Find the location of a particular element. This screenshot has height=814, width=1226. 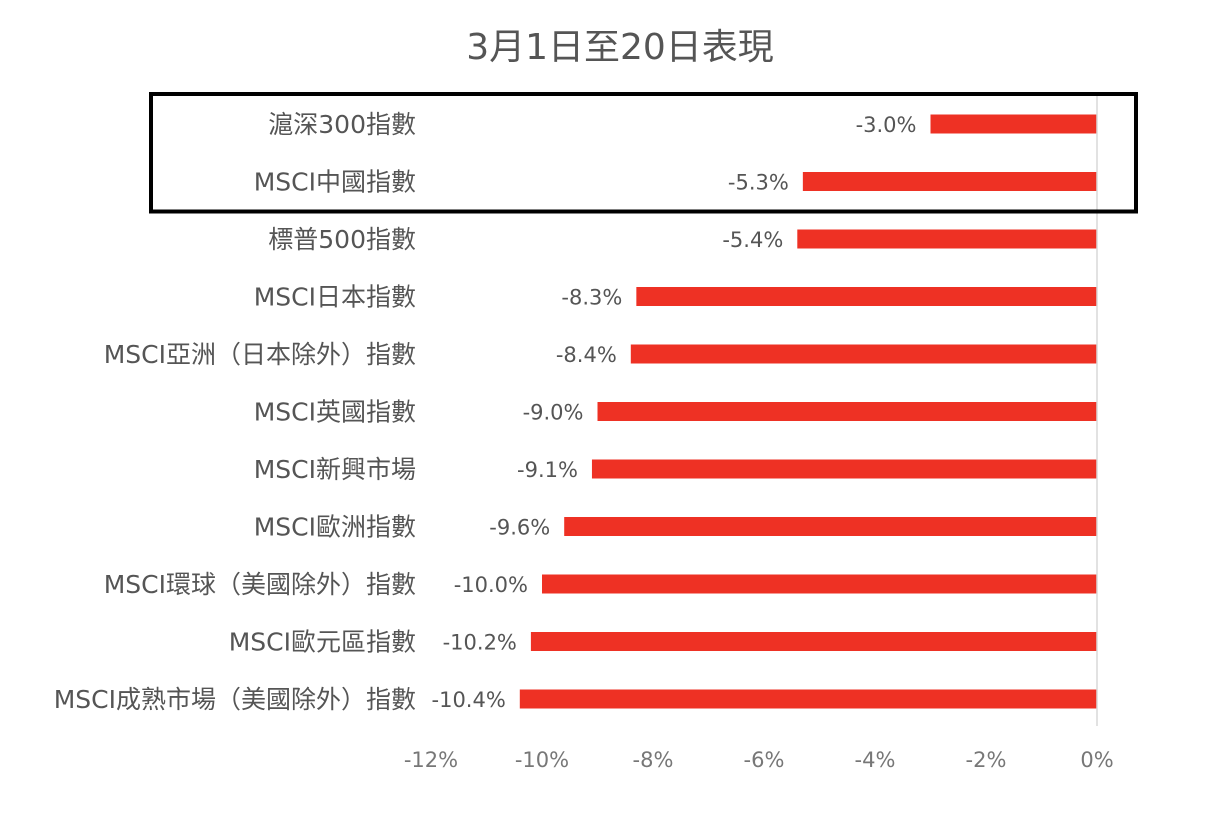

data-label: -8.3% is located at coordinates (591, 298).